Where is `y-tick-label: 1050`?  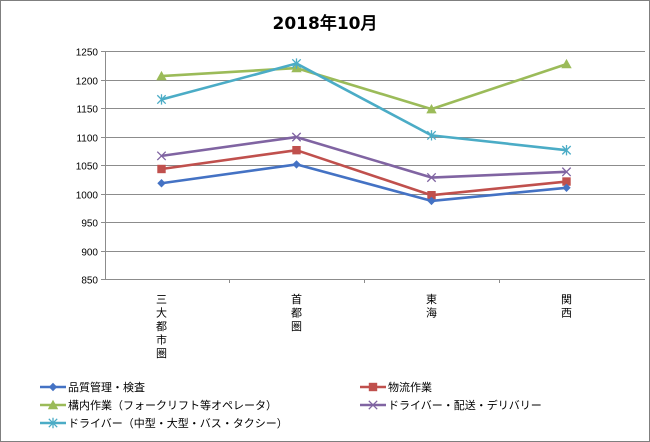 y-tick-label: 1050 is located at coordinates (87, 167).